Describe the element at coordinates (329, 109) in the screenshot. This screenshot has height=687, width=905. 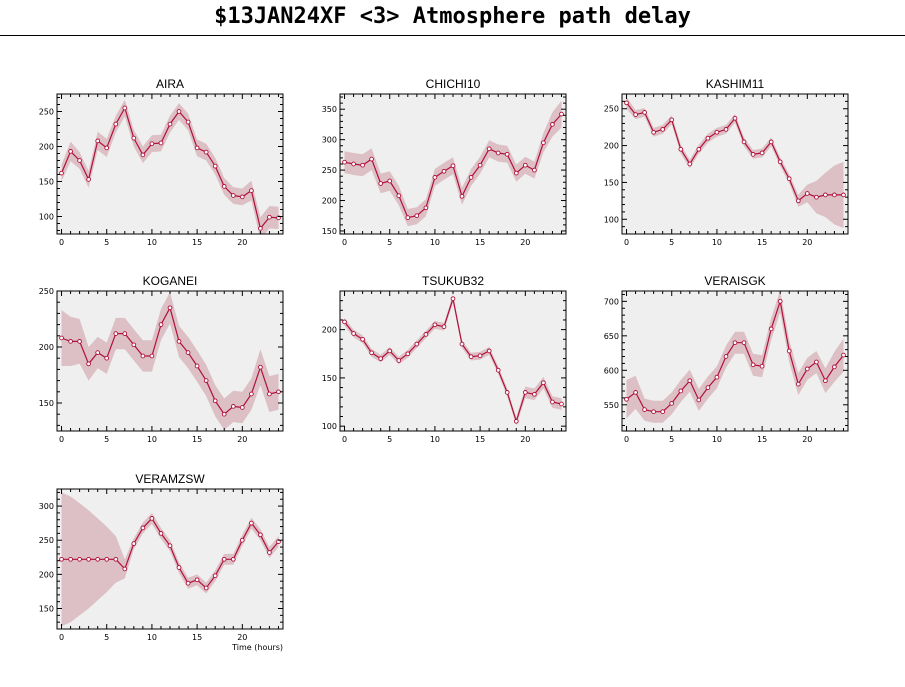
I see `y-tick-label: 350` at that location.